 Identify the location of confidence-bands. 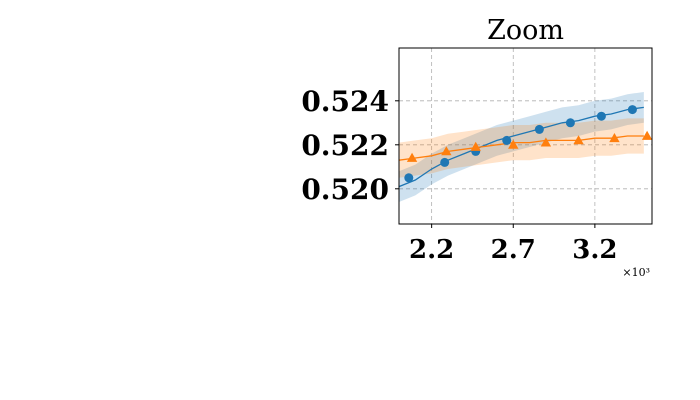
(521, 147).